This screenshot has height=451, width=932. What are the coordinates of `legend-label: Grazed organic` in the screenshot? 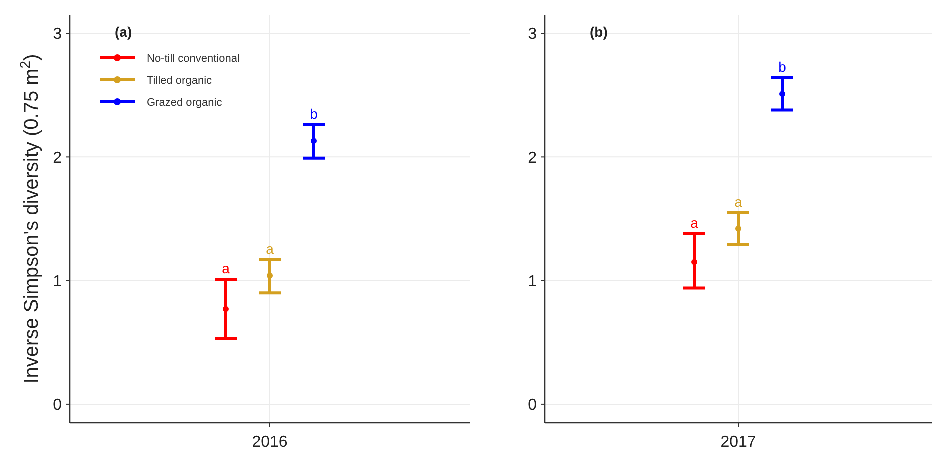 It's located at (185, 102).